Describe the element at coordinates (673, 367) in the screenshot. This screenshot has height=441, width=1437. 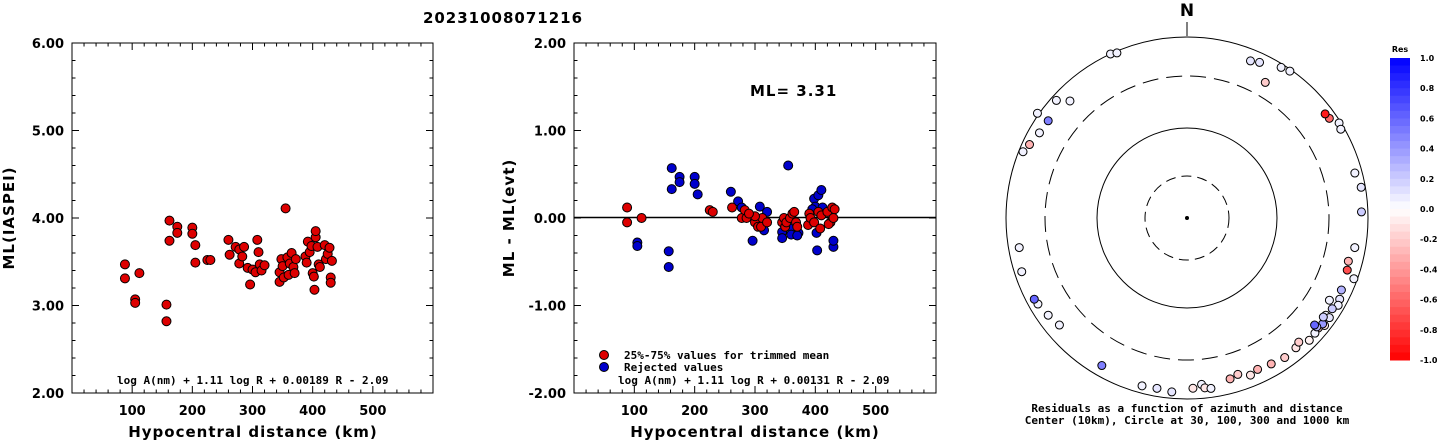
I see `legend-label-rejected: Rejected values` at that location.